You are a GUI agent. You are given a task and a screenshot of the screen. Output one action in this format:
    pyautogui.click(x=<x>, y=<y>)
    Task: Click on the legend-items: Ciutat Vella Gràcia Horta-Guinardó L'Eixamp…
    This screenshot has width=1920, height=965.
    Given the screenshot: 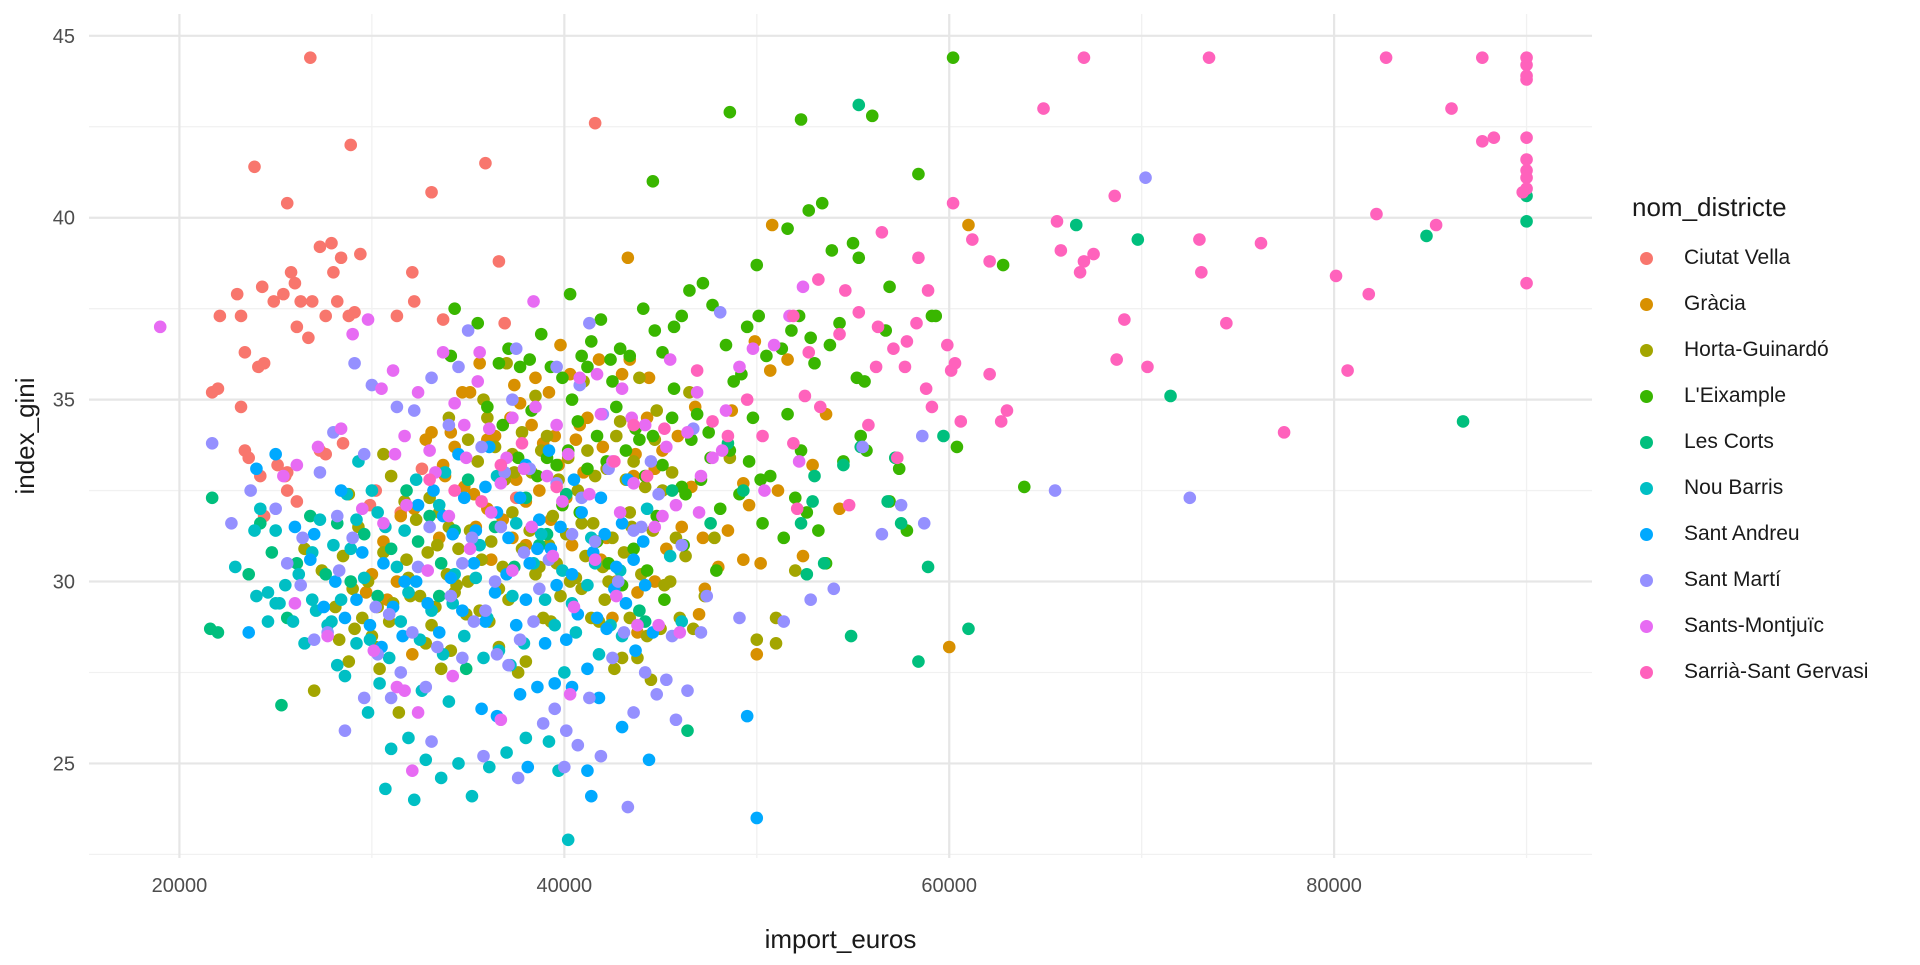 What is the action you would take?
    pyautogui.click(x=1772, y=465)
    